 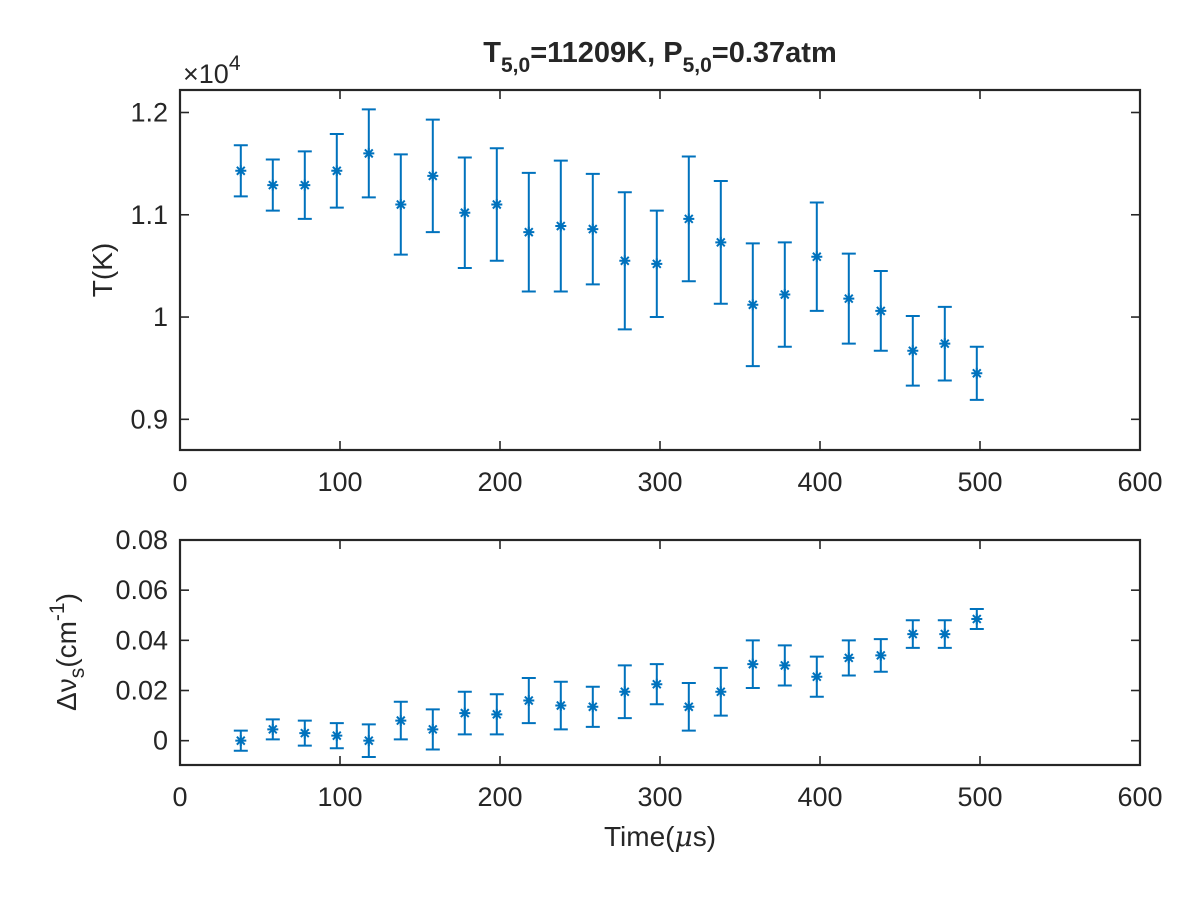 I want to click on title-t-symbol: T, so click(x=492, y=53).